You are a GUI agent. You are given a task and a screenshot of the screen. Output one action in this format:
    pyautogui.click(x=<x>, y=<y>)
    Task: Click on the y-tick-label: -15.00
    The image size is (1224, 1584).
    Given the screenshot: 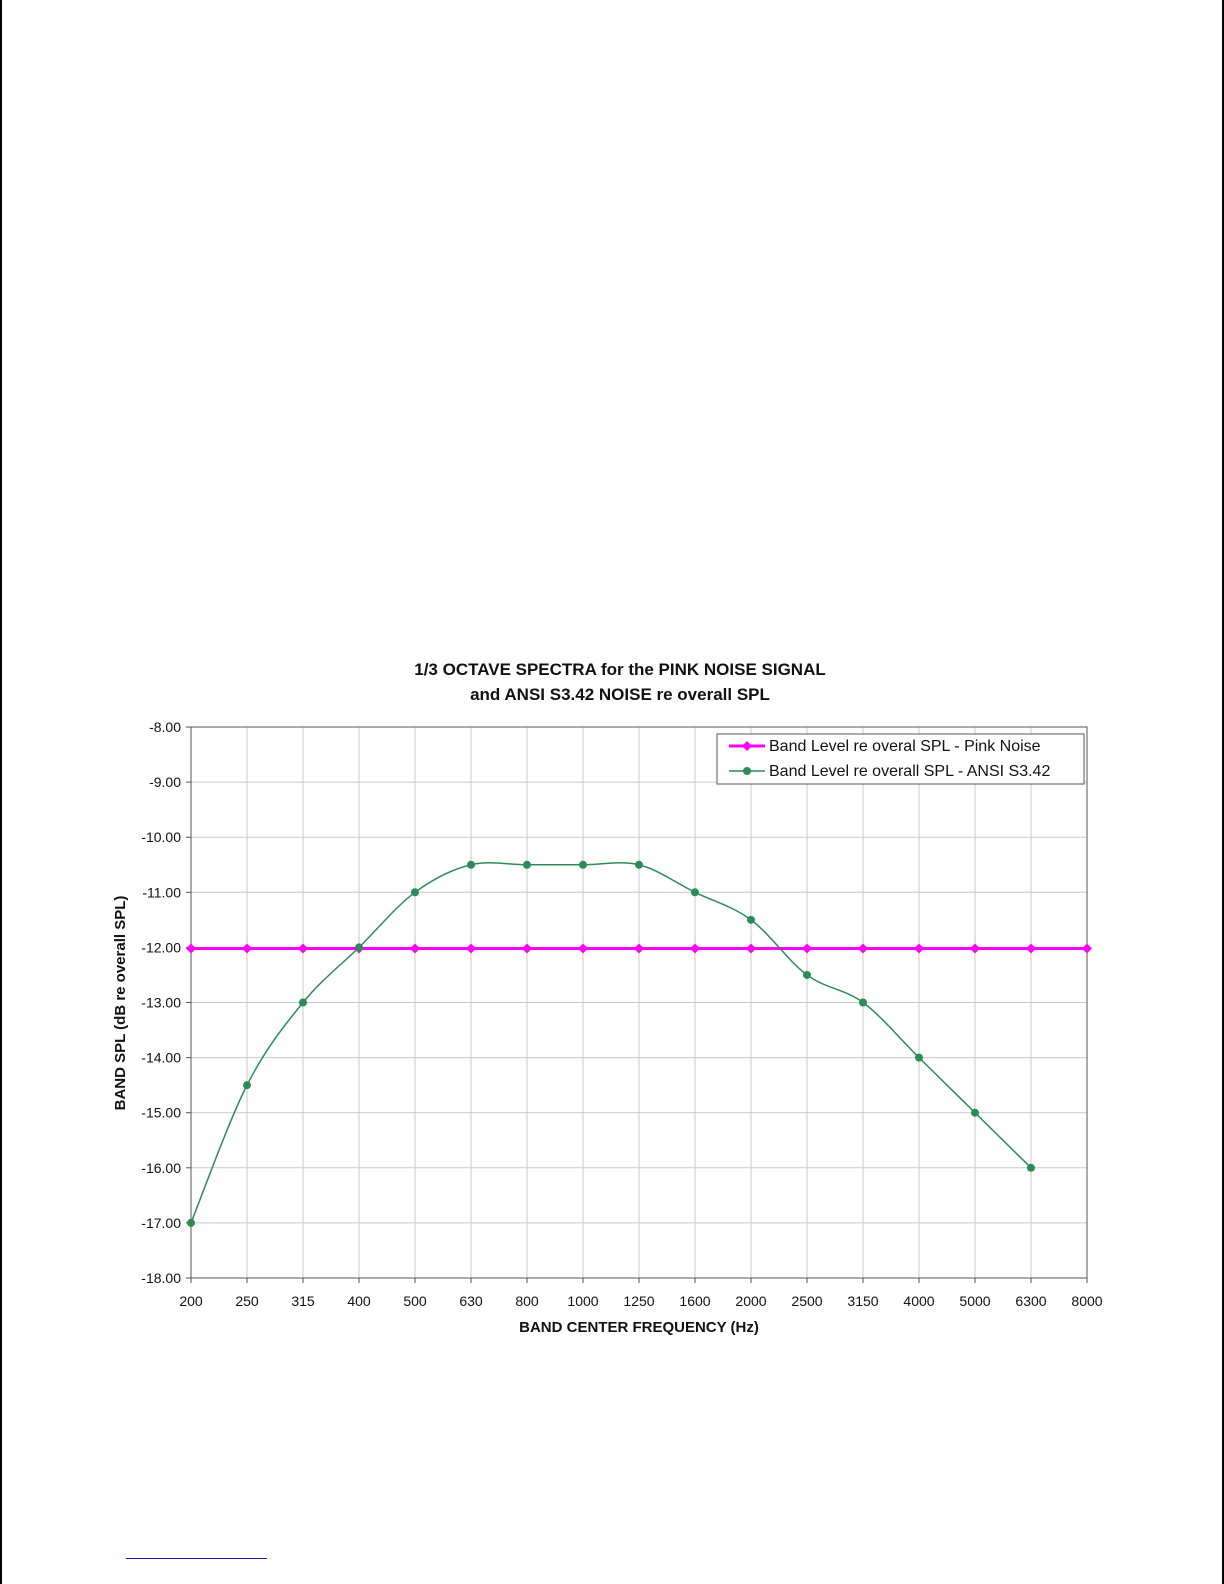 What is the action you would take?
    pyautogui.click(x=161, y=1113)
    